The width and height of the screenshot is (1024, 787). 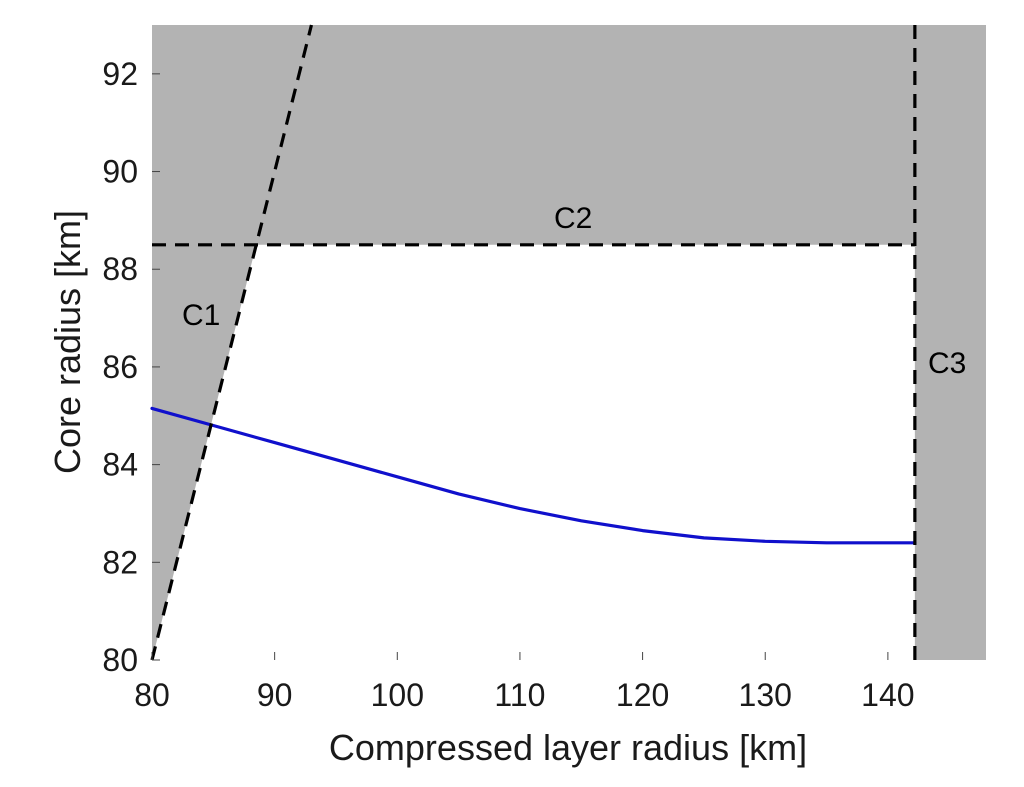 What do you see at coordinates (573, 218) in the screenshot?
I see `constraint-label-c2: C2` at bounding box center [573, 218].